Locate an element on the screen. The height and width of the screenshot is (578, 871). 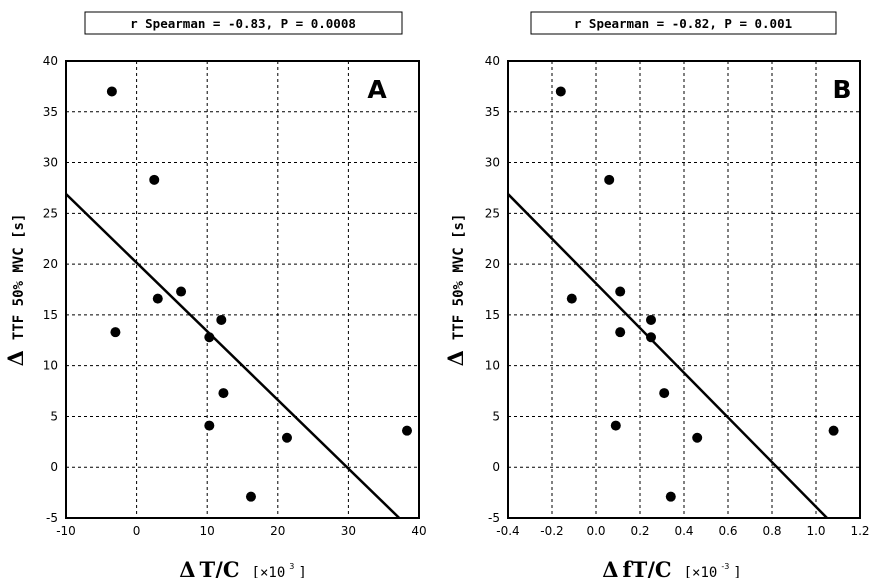
y-axis-label-a: Δ TTF 50% MVC [s] is located at coordinates (15, 290).